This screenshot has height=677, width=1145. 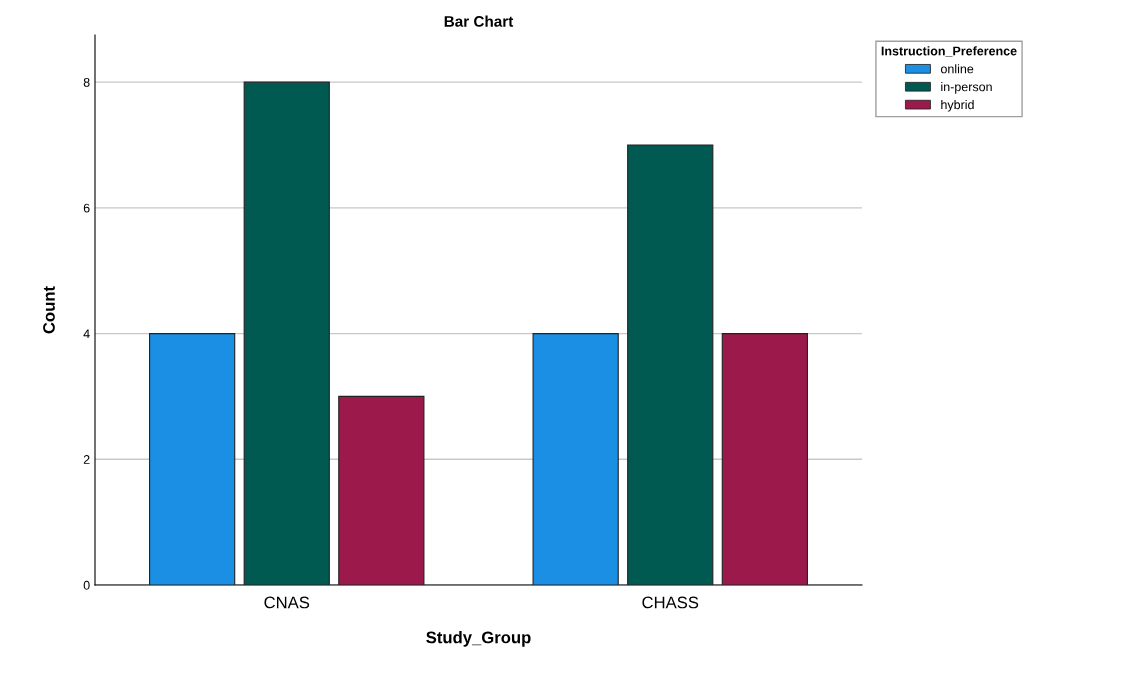 What do you see at coordinates (86, 334) in the screenshot?
I see `y-tick-label: 4` at bounding box center [86, 334].